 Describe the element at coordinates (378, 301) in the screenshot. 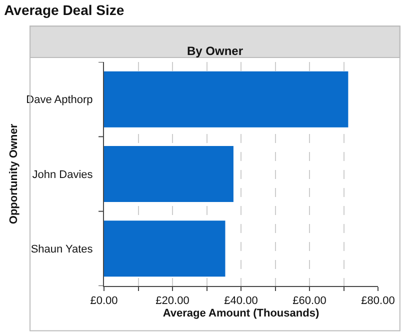

I see `x-tick-label: £80.00` at that location.